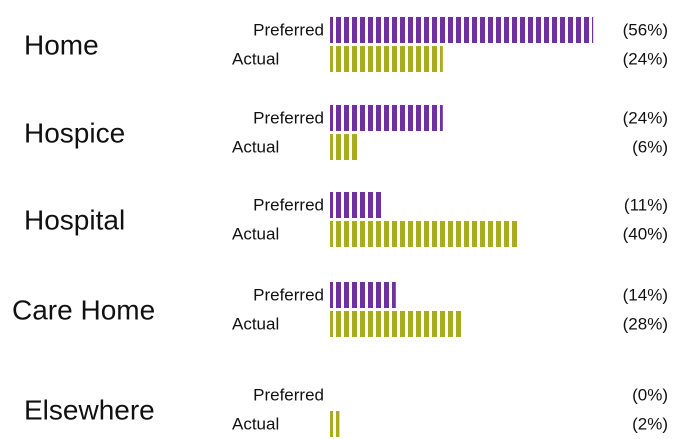 Image resolution: width=681 pixels, height=439 pixels. Describe the element at coordinates (645, 294) in the screenshot. I see `value-label: (14%)` at that location.